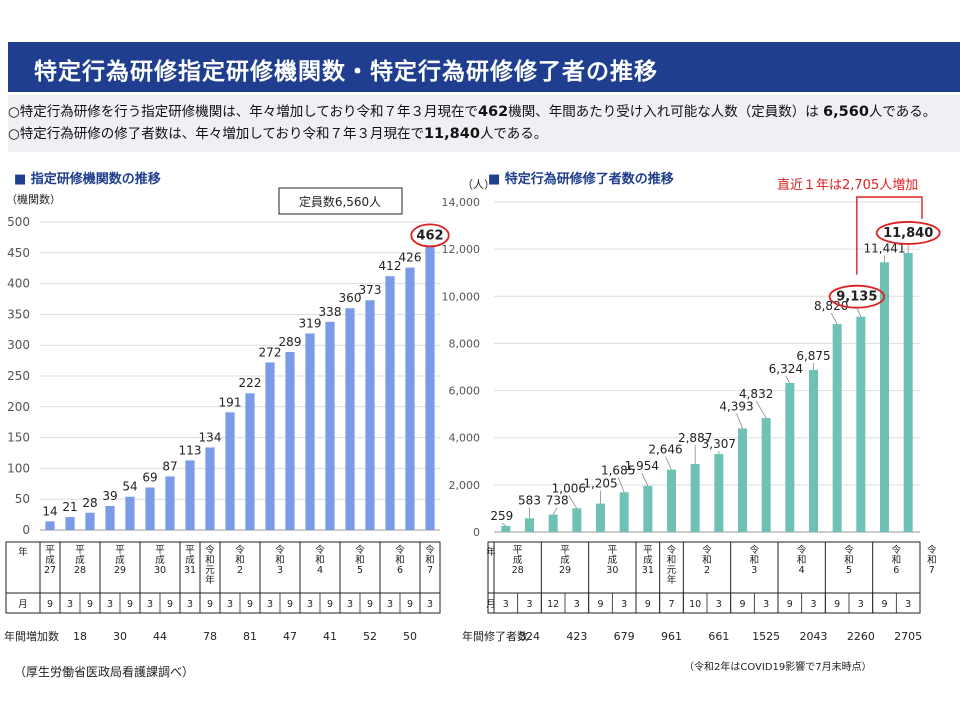  I want to click on data-label: 191, so click(230, 402).